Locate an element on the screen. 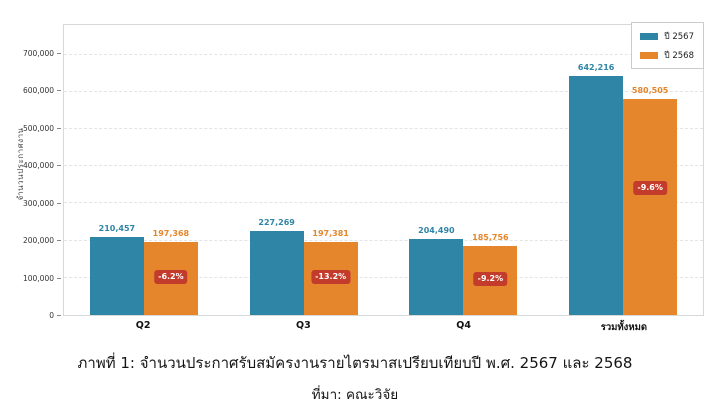 The width and height of the screenshot is (710, 412). bar-value-label: 197,368 is located at coordinates (171, 233).